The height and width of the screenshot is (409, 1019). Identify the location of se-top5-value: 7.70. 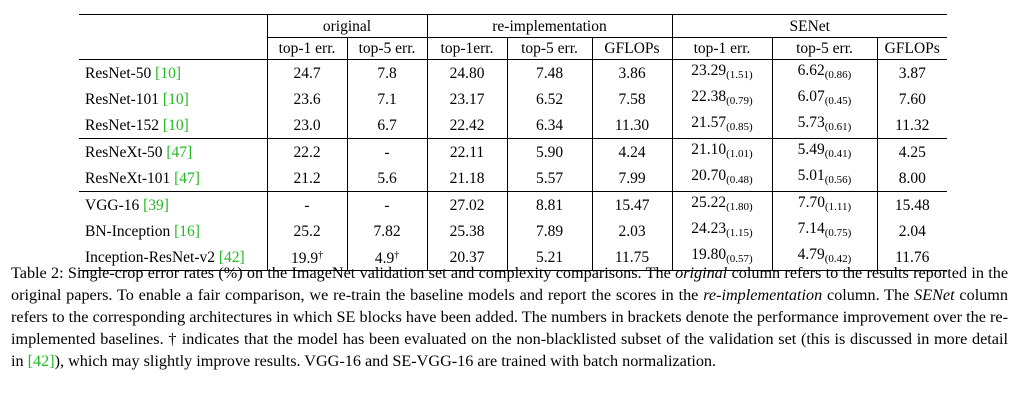
(811, 202).